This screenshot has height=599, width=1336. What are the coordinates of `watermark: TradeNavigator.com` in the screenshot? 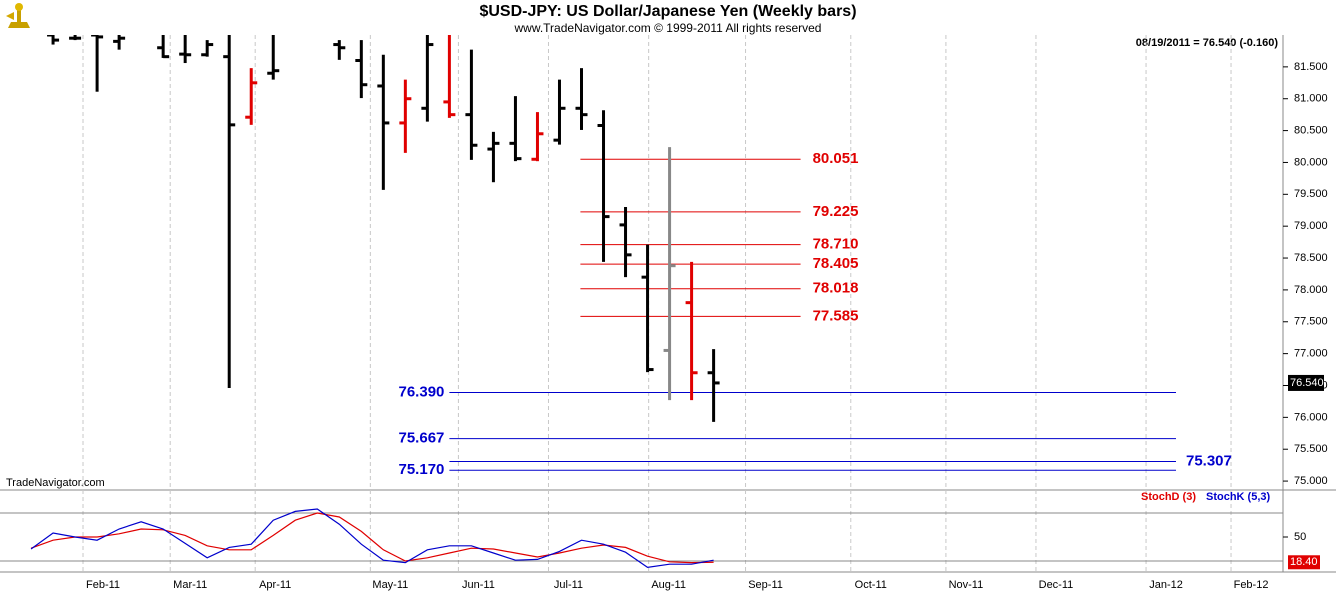 It's located at (55, 483).